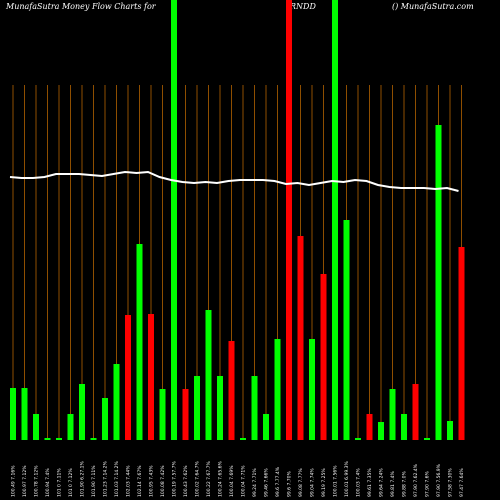  What do you see at coordinates (234, 181) in the screenshot?
I see `price-line` at bounding box center [234, 181].